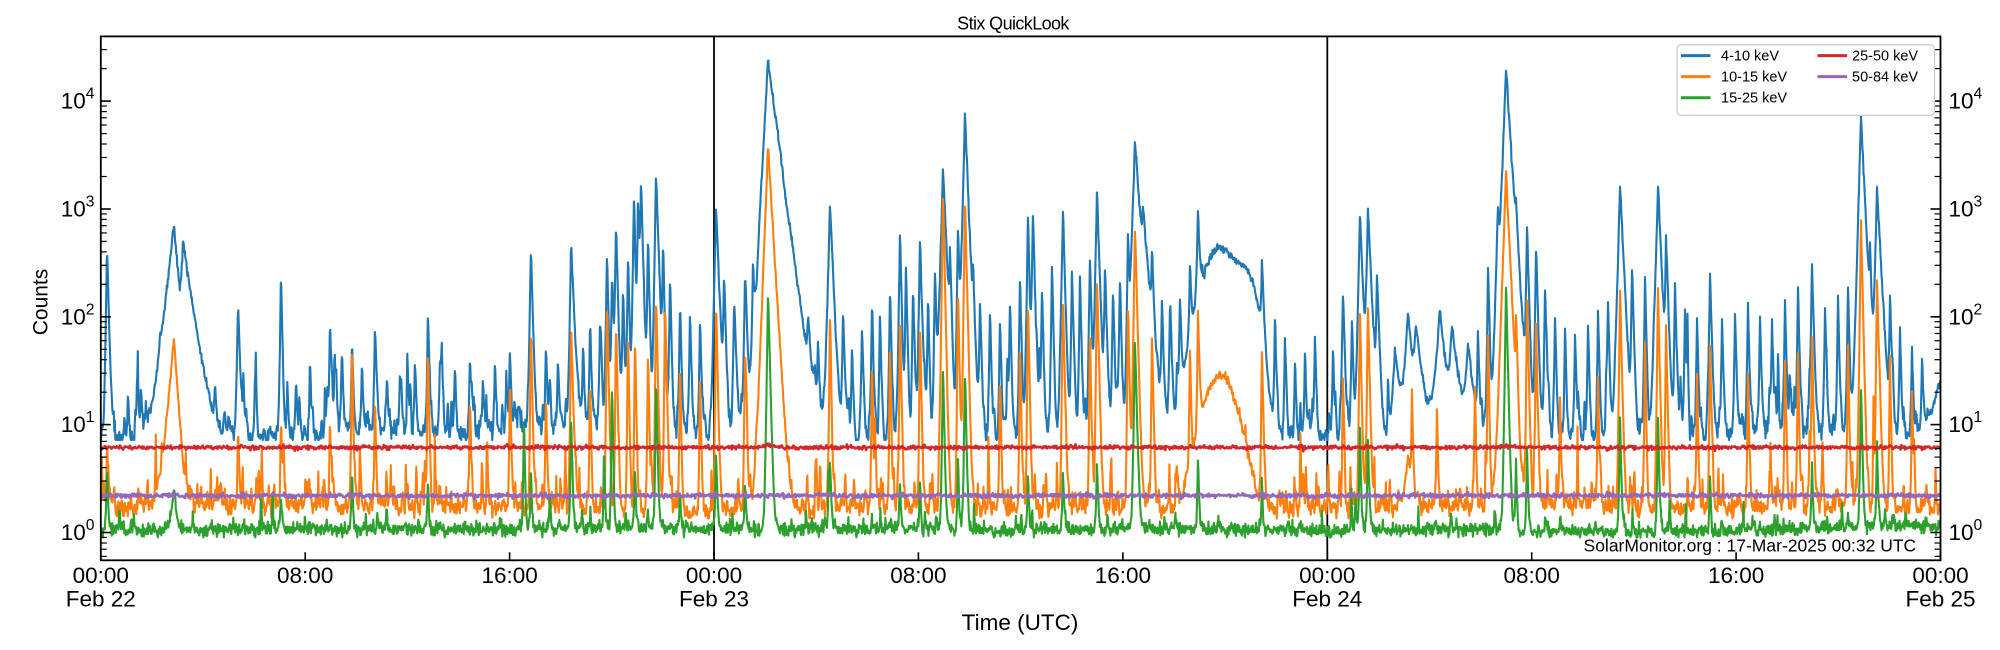 The width and height of the screenshot is (2000, 650). What do you see at coordinates (1020, 622) in the screenshot?
I see `svg-text: Time (UTC)` at bounding box center [1020, 622].